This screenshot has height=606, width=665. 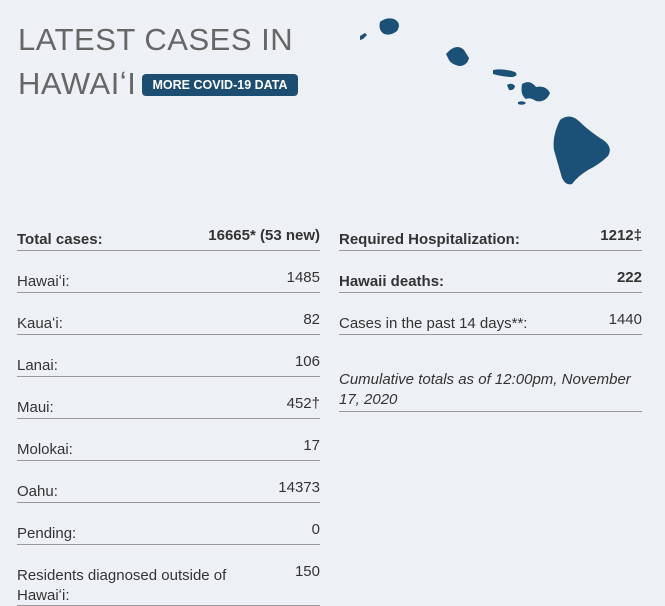 What do you see at coordinates (168, 532) in the screenshot?
I see `data-row: Pending: 0` at bounding box center [168, 532].